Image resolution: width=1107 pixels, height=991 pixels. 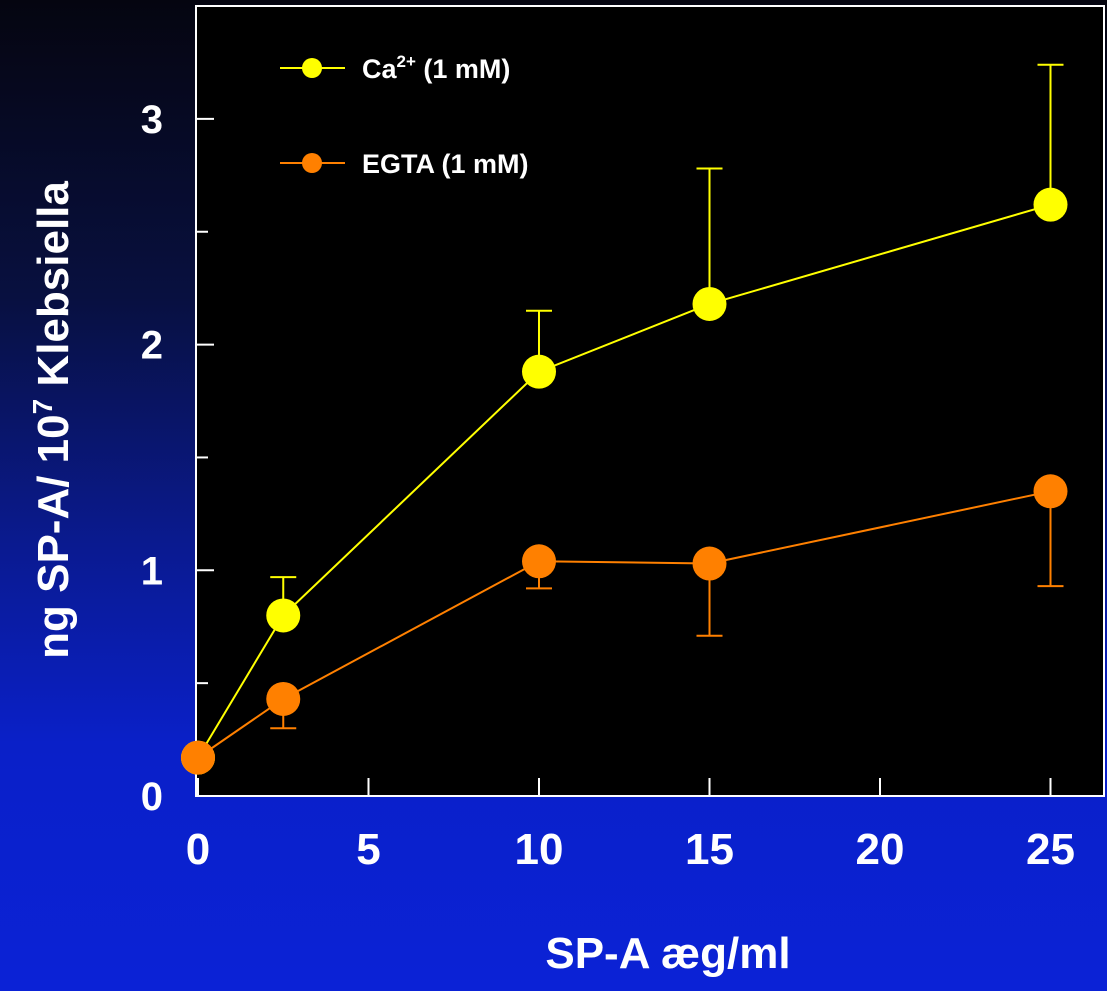 I want to click on x-axis-title: SP-A æg/ml, so click(x=667, y=953).